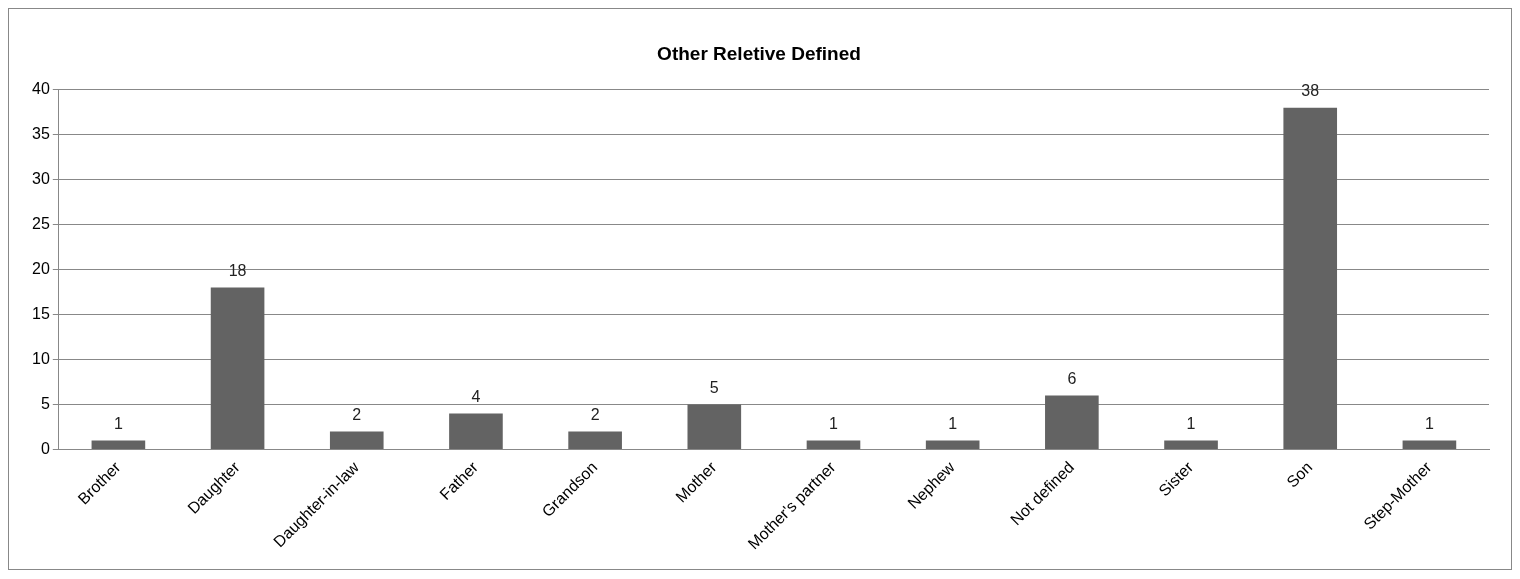  Describe the element at coordinates (41, 134) in the screenshot. I see `y-tick-label: 35` at that location.